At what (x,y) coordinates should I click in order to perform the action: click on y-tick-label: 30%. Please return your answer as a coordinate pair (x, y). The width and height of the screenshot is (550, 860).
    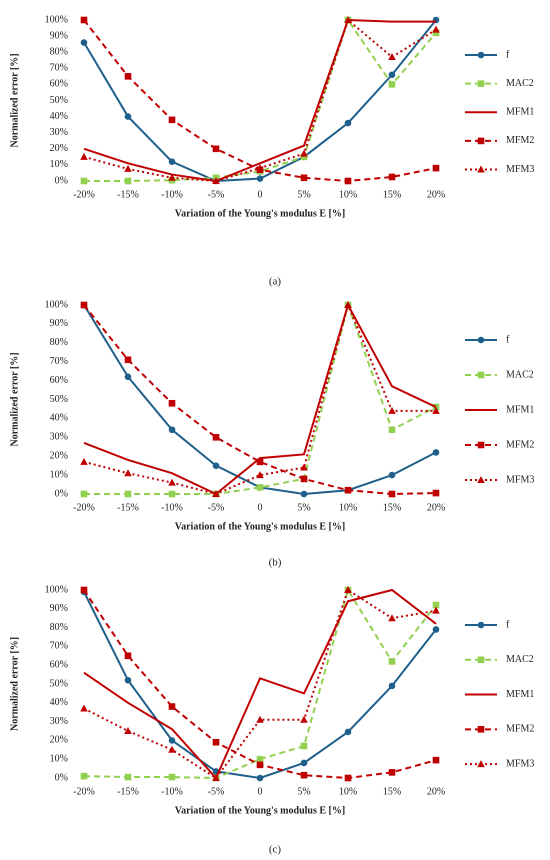
    Looking at the image, I should click on (59, 721).